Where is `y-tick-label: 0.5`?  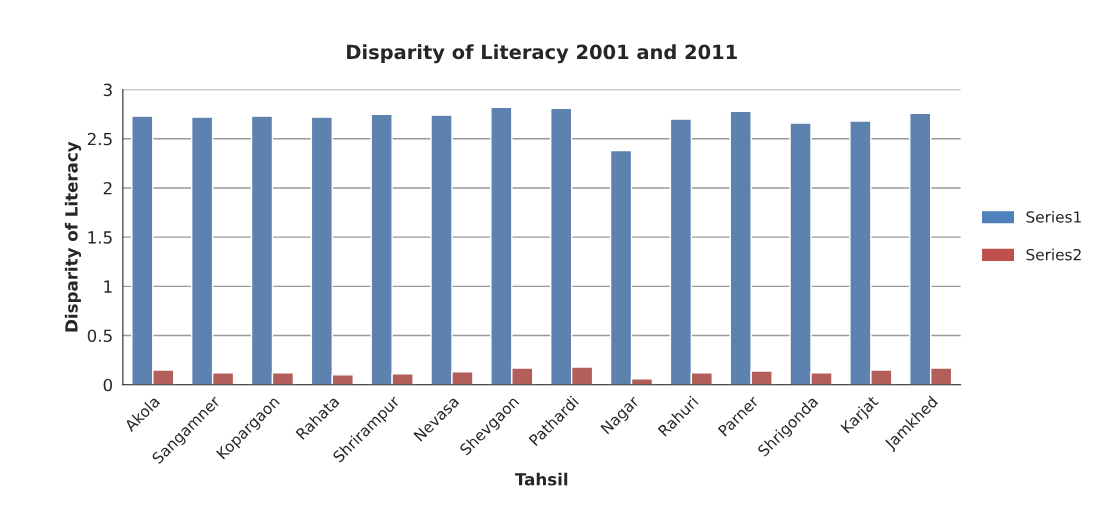 y-tick-label: 0.5 is located at coordinates (99, 336).